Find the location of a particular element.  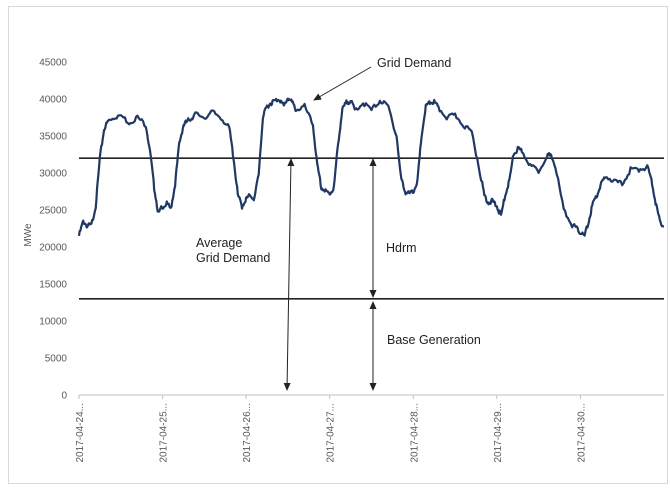

grid-demand-arrow is located at coordinates (342, 83).